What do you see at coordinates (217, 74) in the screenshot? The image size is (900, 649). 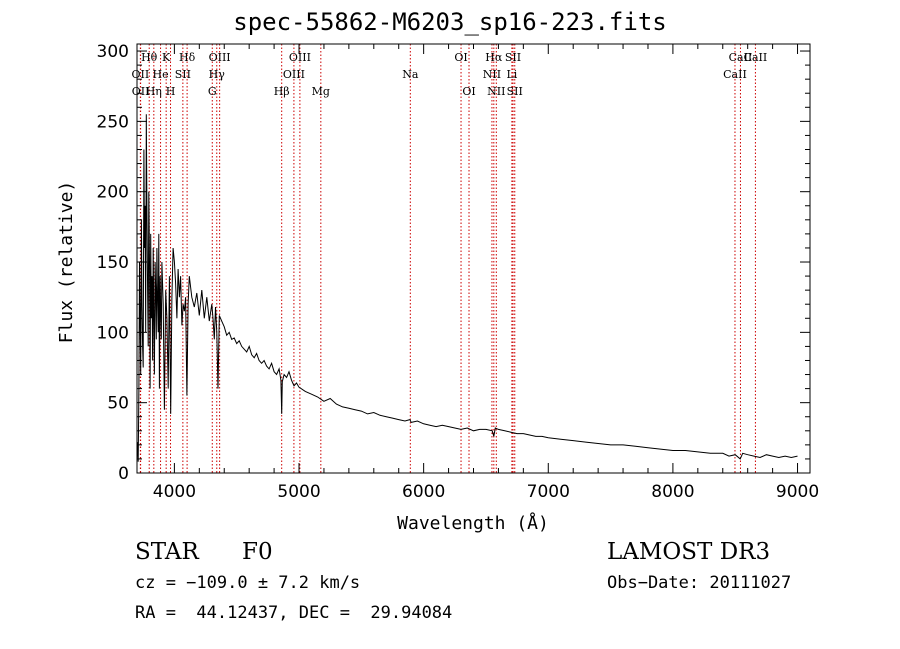 I see `line-label: Hγ` at bounding box center [217, 74].